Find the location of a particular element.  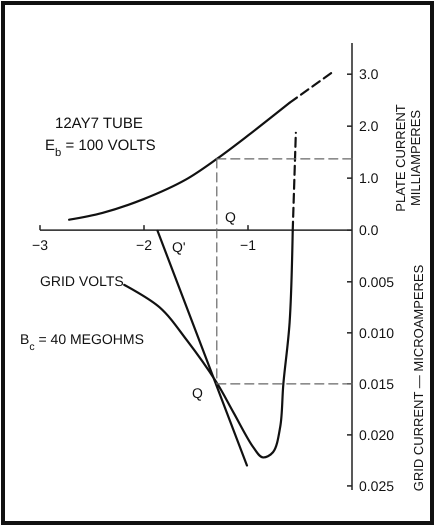

y3-tick-label: 0.015 is located at coordinates (376, 384).